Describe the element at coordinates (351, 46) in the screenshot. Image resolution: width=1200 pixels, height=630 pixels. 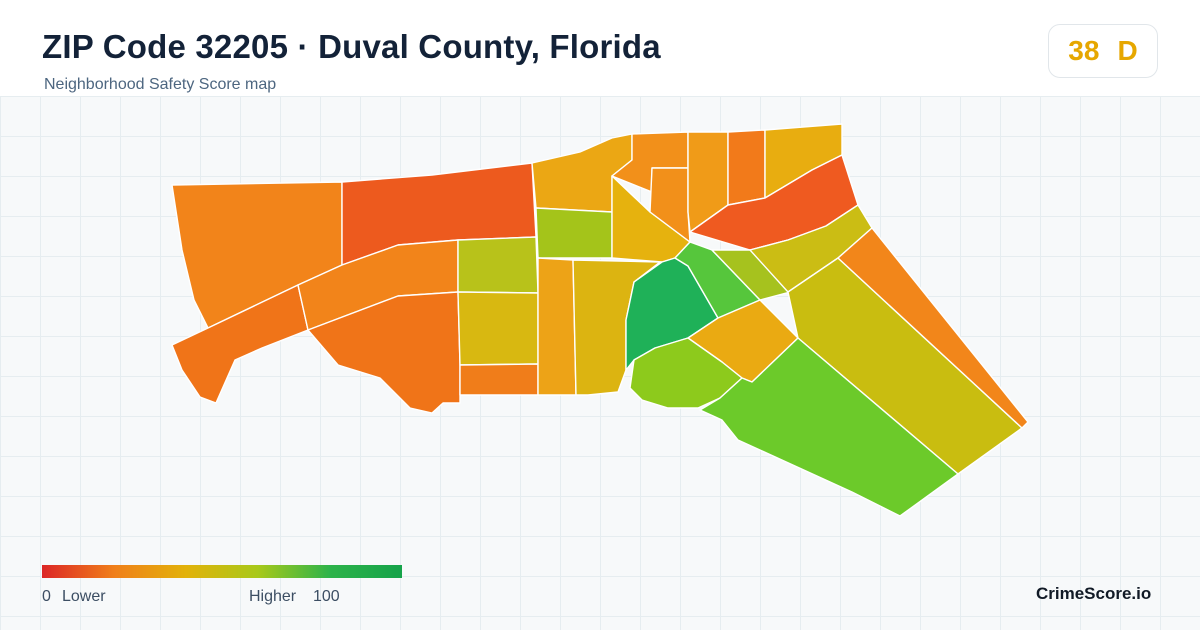
I see `page-title: ZIP Code 32205 · Duval County, Florida` at that location.